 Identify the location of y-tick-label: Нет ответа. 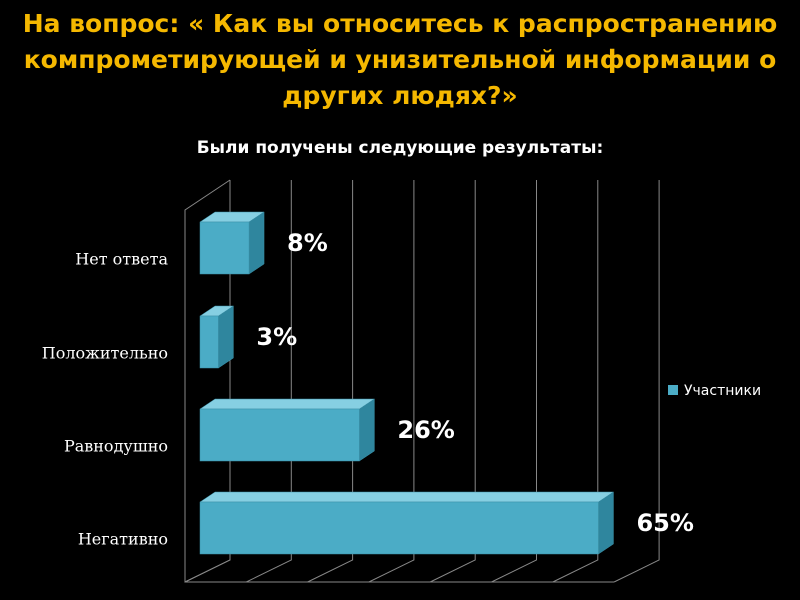
(121, 259).